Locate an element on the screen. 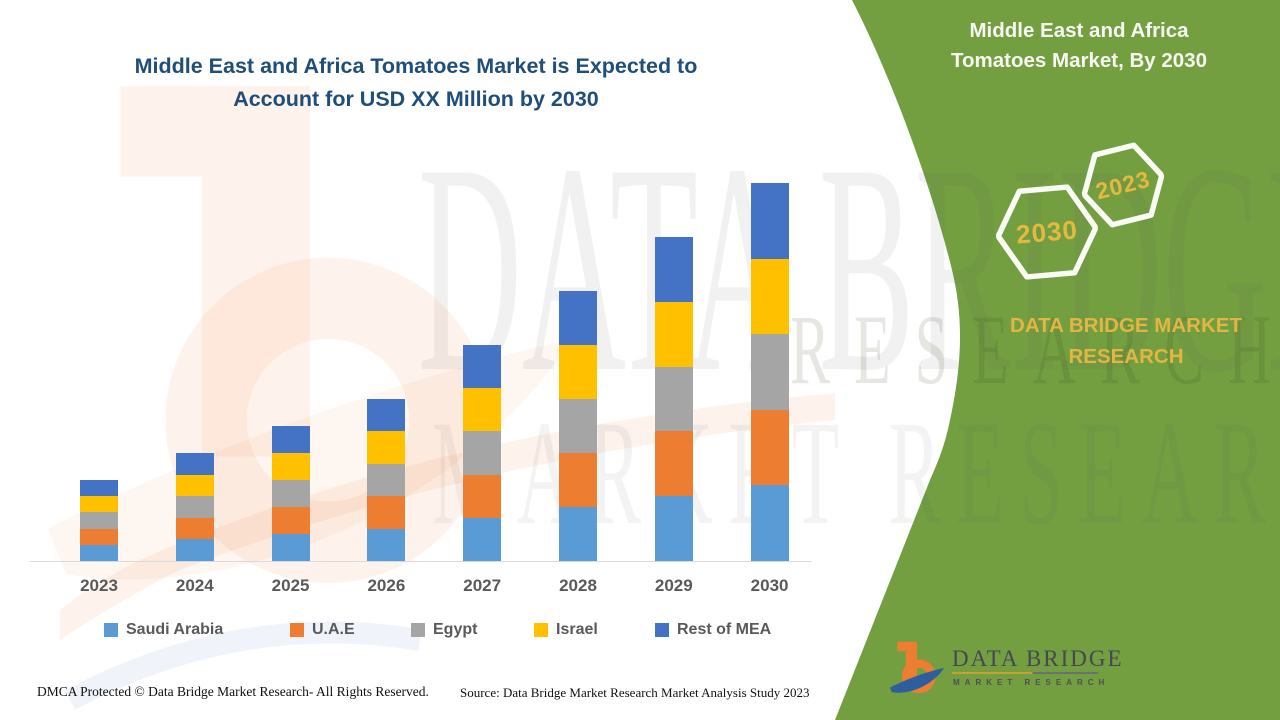 This screenshot has height=720, width=1280. legend-item-rest-of-mea: Rest of MEA is located at coordinates (713, 630).